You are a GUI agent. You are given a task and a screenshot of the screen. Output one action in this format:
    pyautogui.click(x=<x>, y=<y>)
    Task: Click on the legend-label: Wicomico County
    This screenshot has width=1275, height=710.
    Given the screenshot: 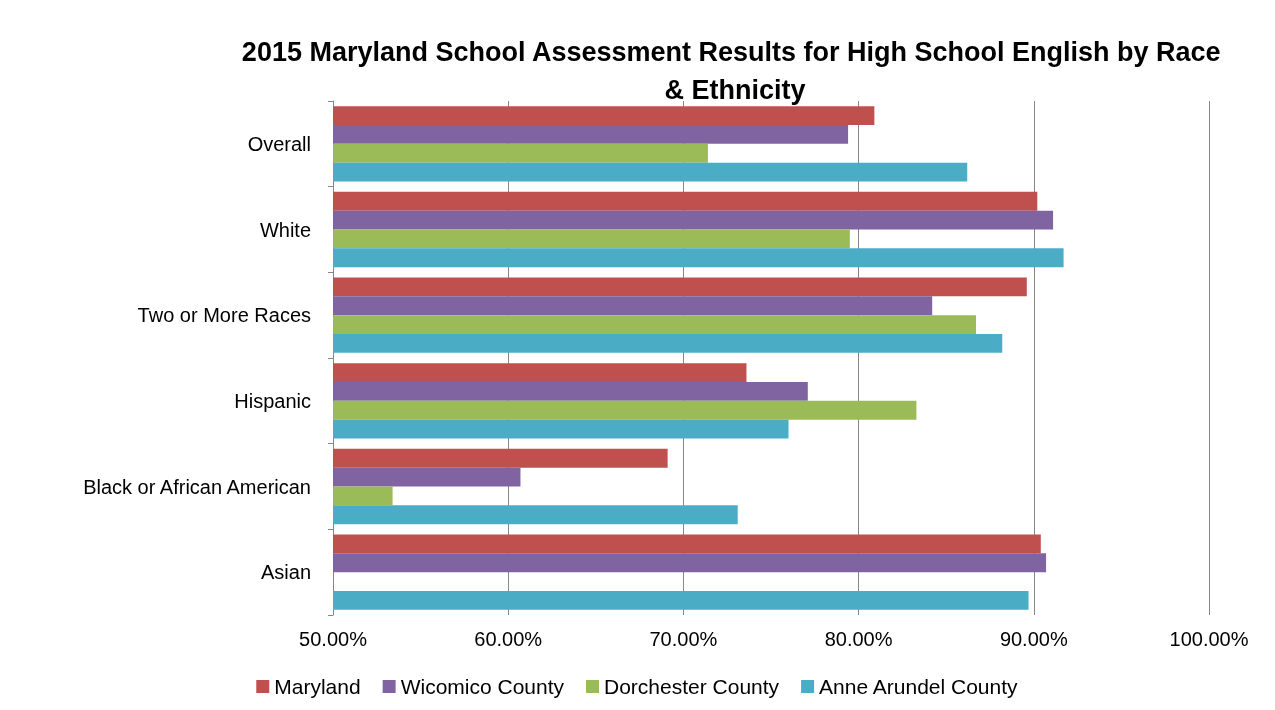 What is the action you would take?
    pyautogui.click(x=482, y=686)
    